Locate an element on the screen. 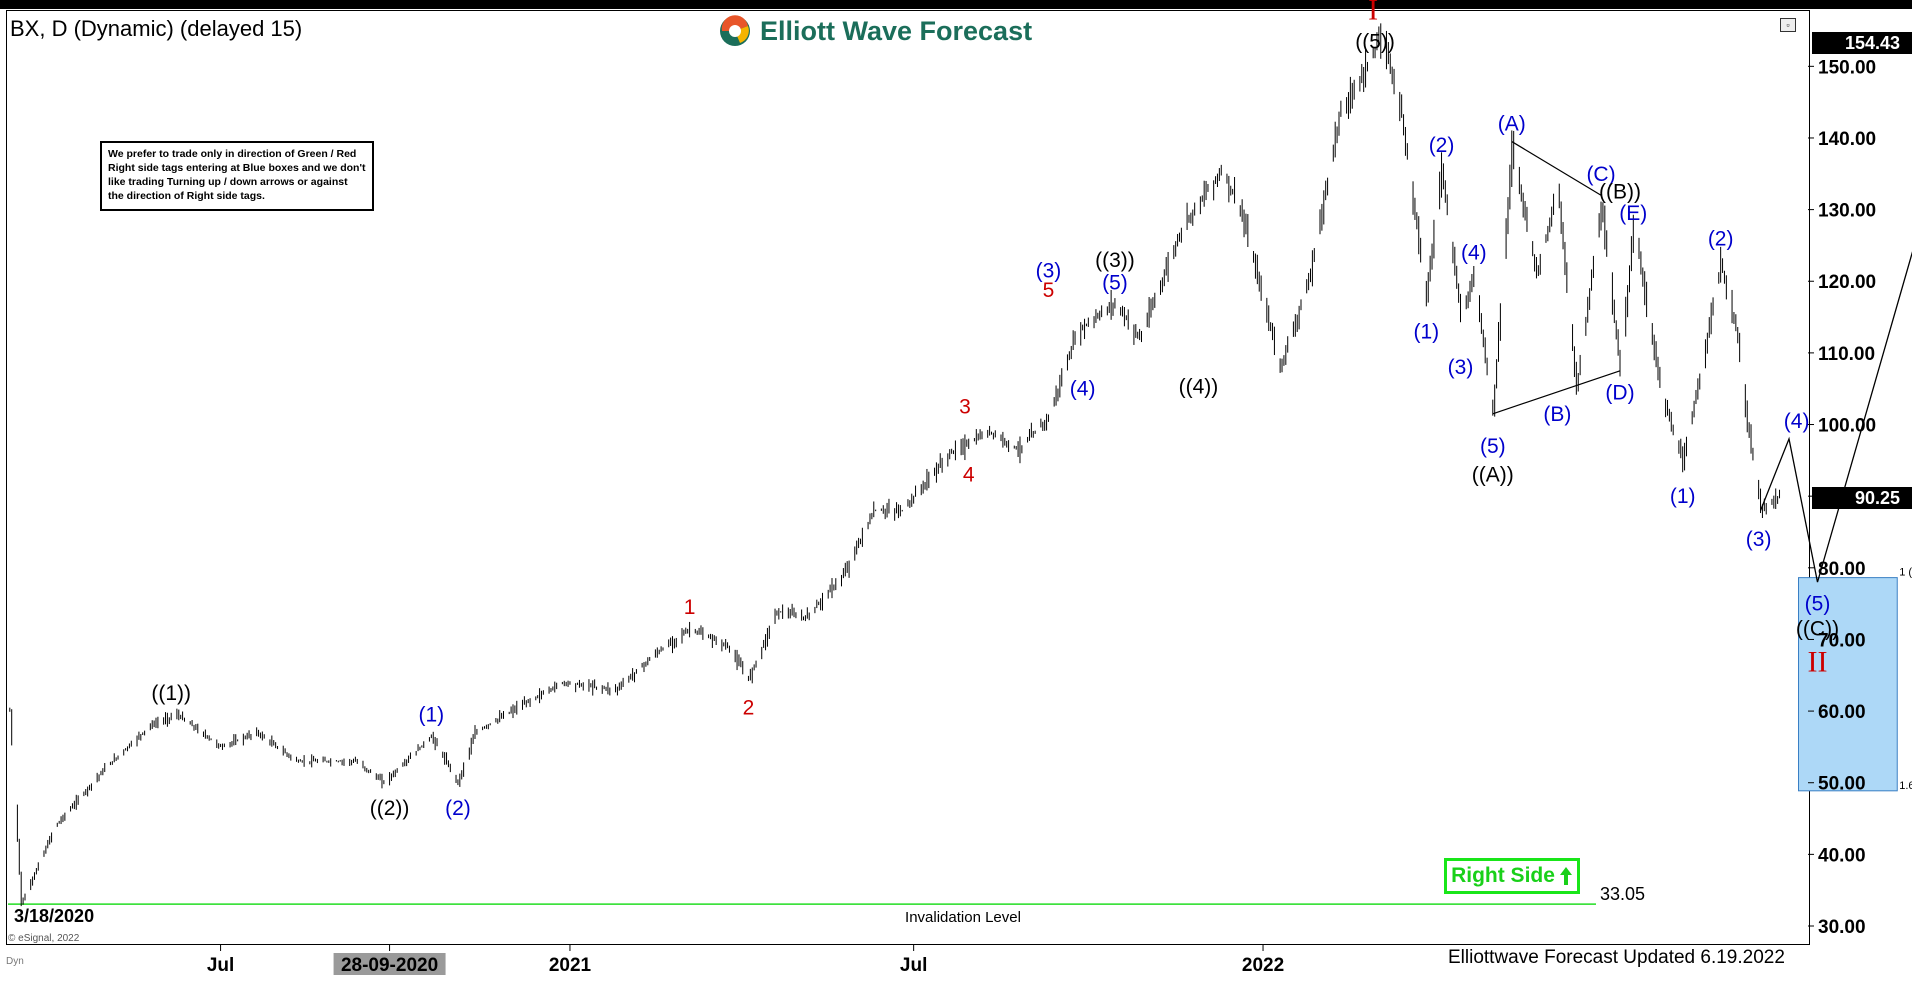 The height and width of the screenshot is (981, 1912). projection-path is located at coordinates (1835, 417).